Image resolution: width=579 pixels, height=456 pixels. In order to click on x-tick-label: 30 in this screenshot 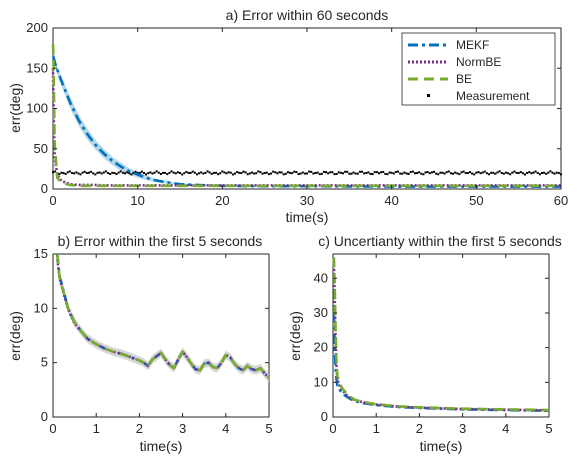, I will do `click(307, 200)`.